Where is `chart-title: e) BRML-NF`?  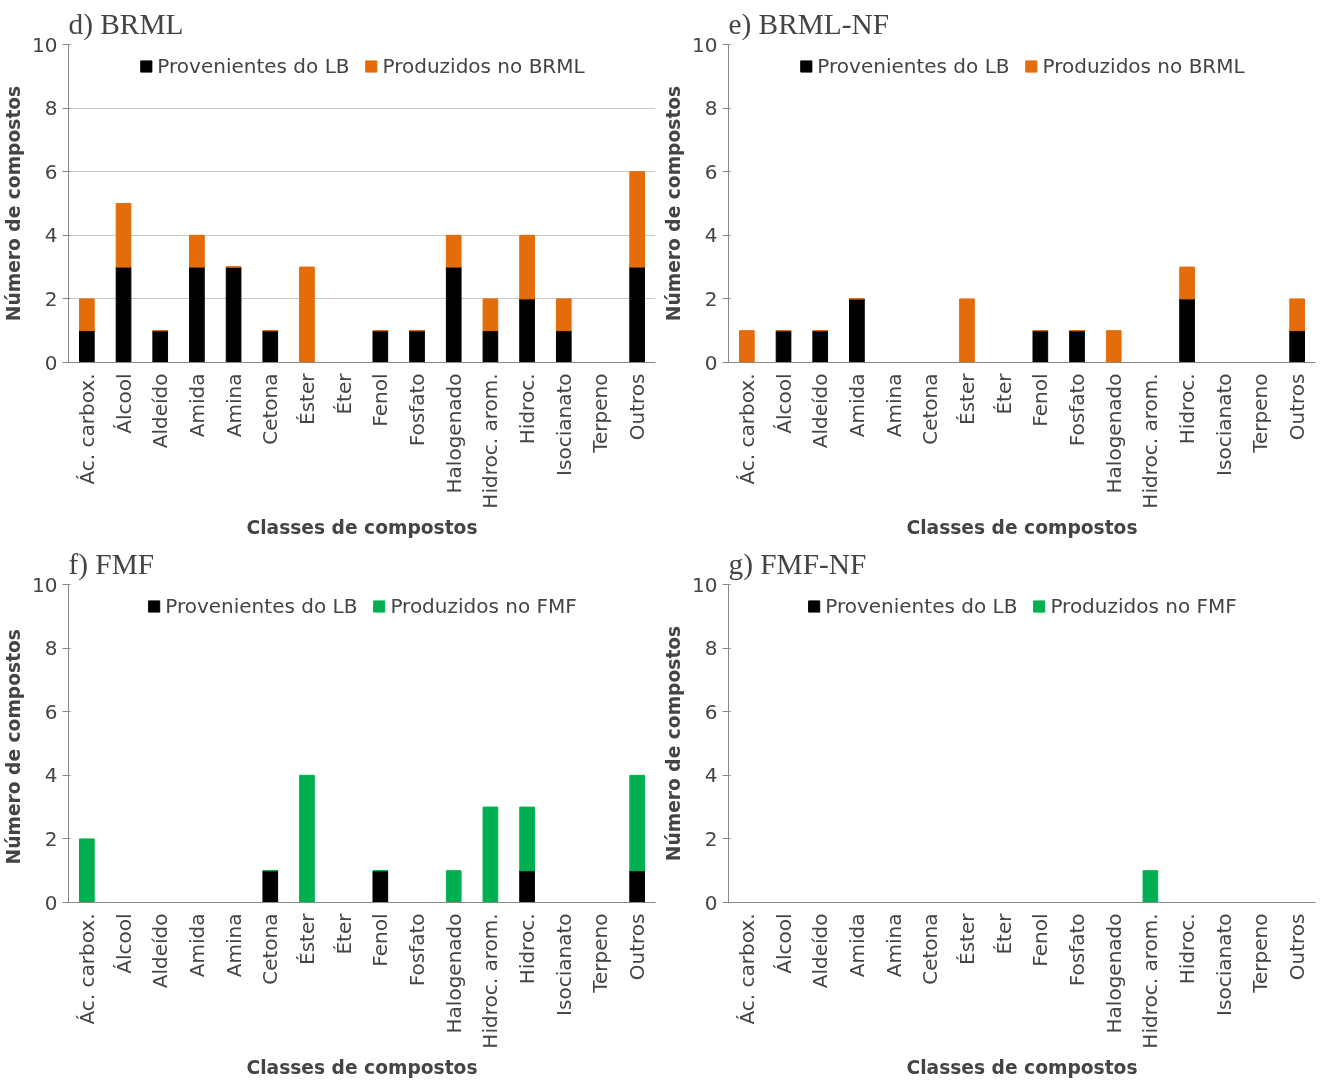
chart-title: e) BRML-NF is located at coordinates (808, 24).